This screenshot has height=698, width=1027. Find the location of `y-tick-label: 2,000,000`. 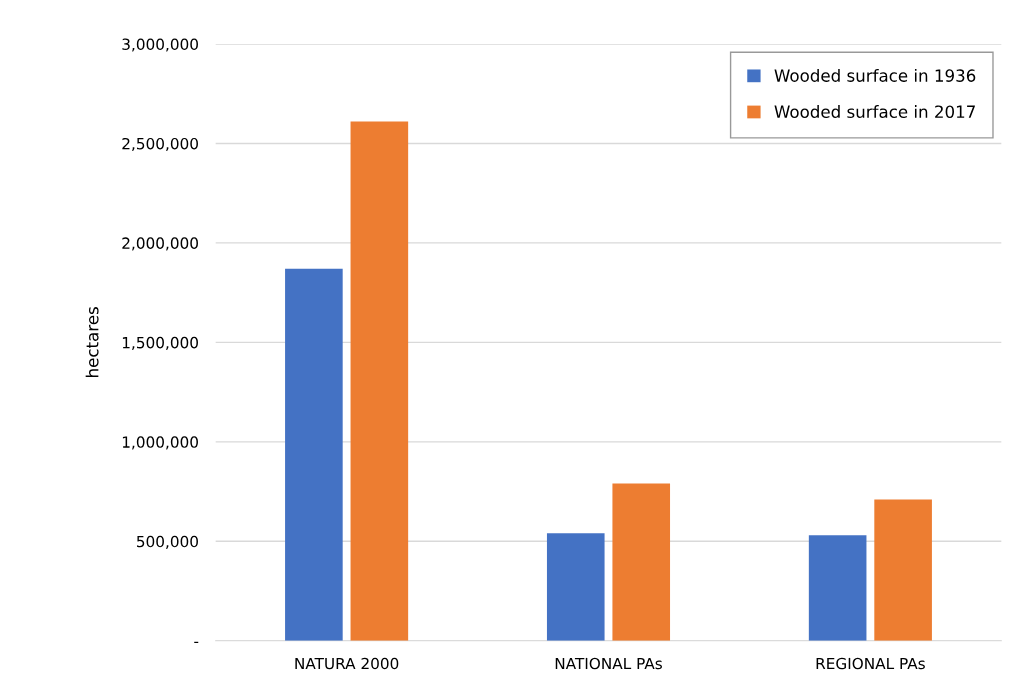

y-tick-label: 2,000,000 is located at coordinates (160, 244).